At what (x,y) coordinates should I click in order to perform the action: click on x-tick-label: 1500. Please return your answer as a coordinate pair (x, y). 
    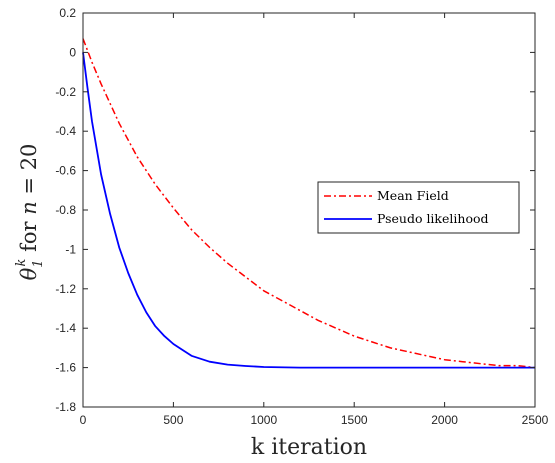
    Looking at the image, I should click on (354, 420).